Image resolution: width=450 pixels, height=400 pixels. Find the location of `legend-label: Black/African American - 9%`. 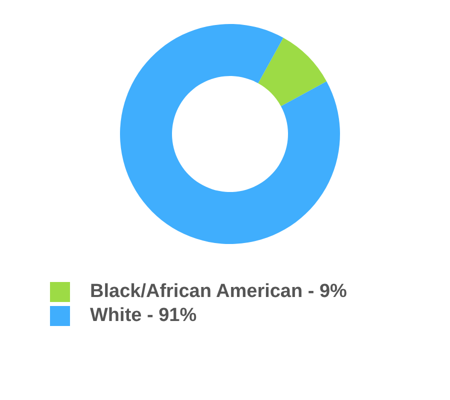

legend-label: Black/African American - 9% is located at coordinates (218, 292).